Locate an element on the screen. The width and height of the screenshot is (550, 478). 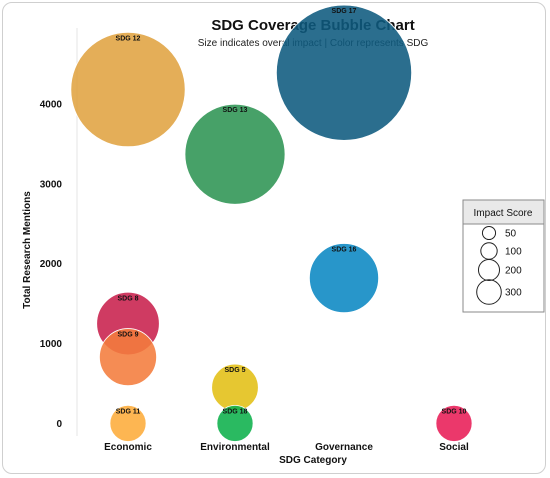
x-tick-label: Economic is located at coordinates (128, 447).